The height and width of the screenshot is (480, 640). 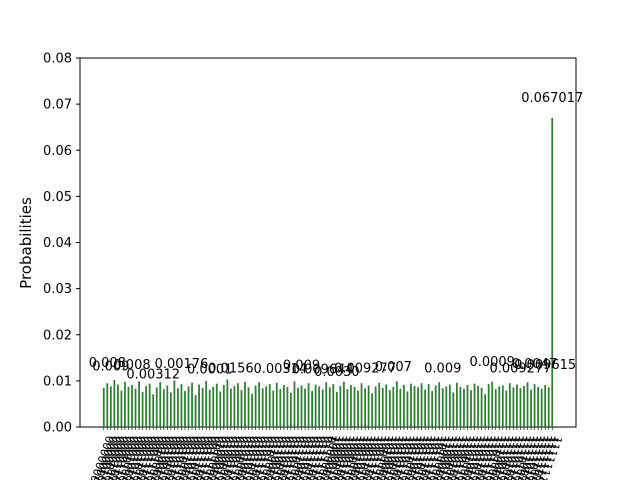 I want to click on y-tick-label: 0.06, so click(x=57, y=151).